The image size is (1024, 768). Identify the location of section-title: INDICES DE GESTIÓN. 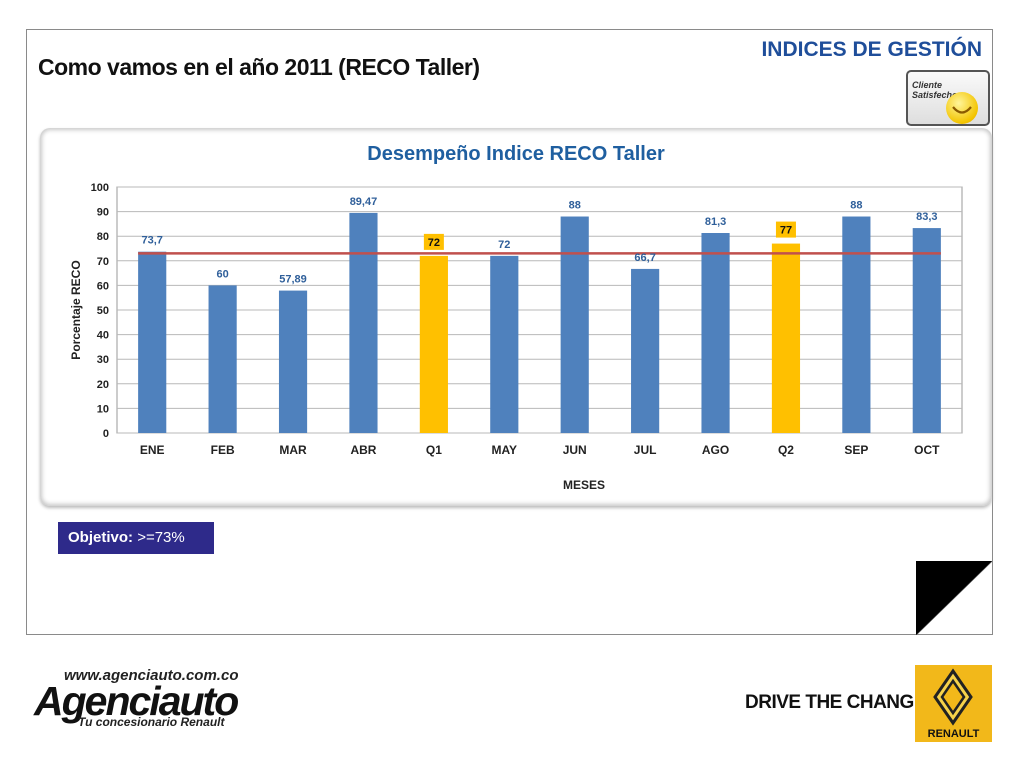
(871, 49).